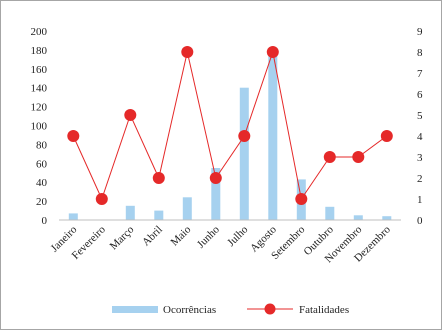 The width and height of the screenshot is (442, 330). Describe the element at coordinates (215, 178) in the screenshot. I see `point-fatalidades-junho` at that location.